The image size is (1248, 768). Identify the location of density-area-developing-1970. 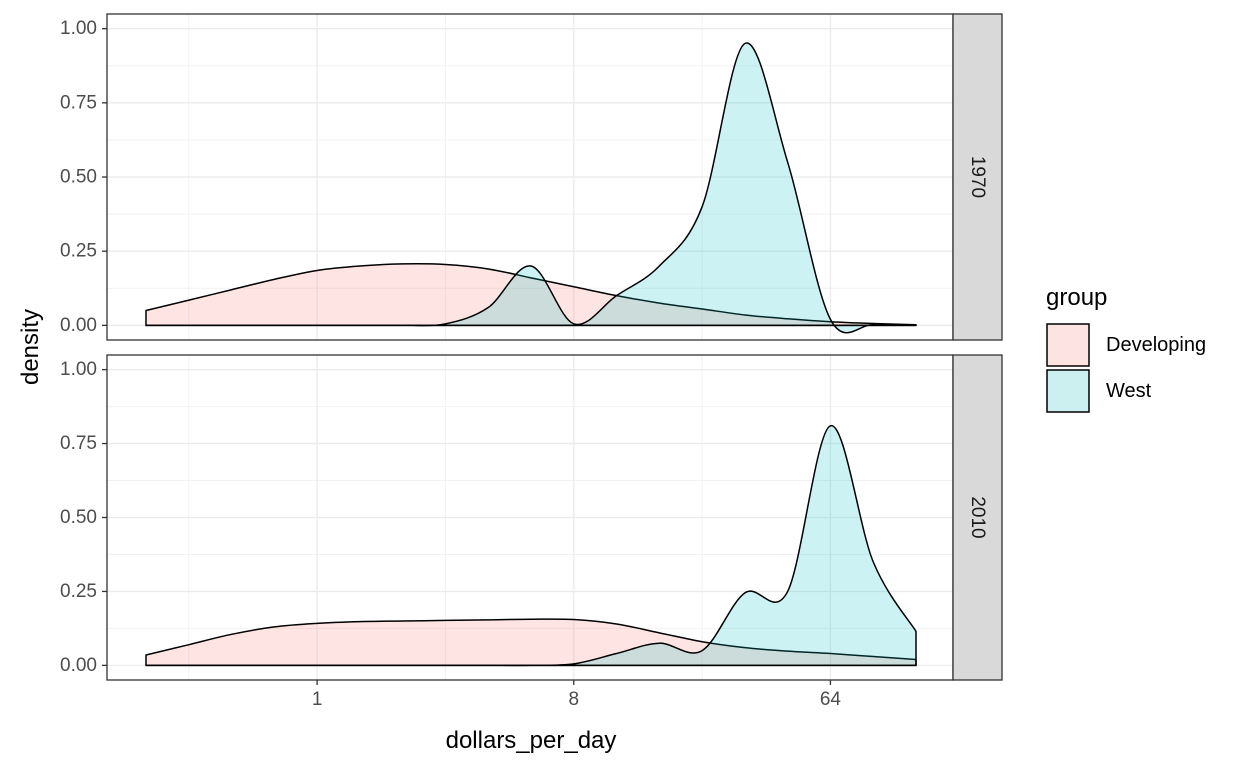
(531, 295).